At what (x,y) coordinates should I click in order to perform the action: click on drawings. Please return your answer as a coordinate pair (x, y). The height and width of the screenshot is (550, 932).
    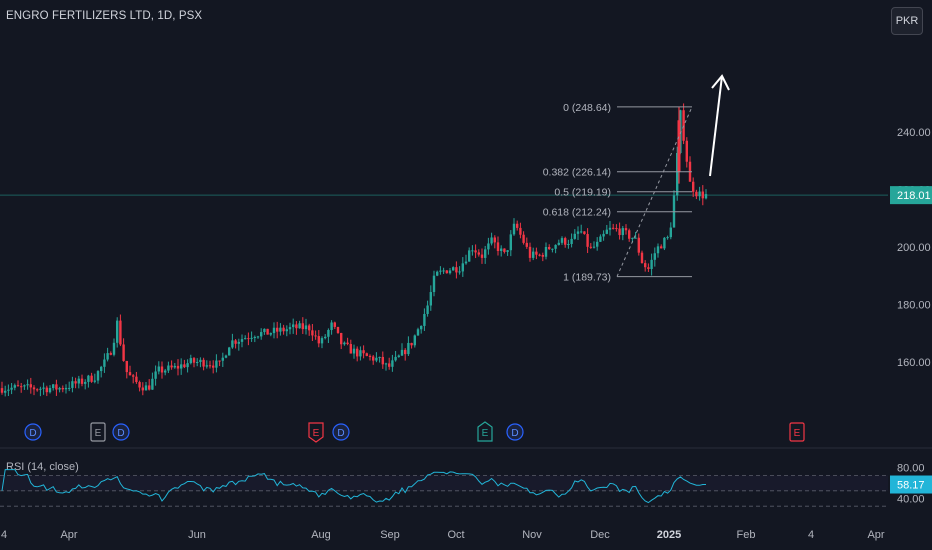
    Looking at the image, I should click on (719, 125).